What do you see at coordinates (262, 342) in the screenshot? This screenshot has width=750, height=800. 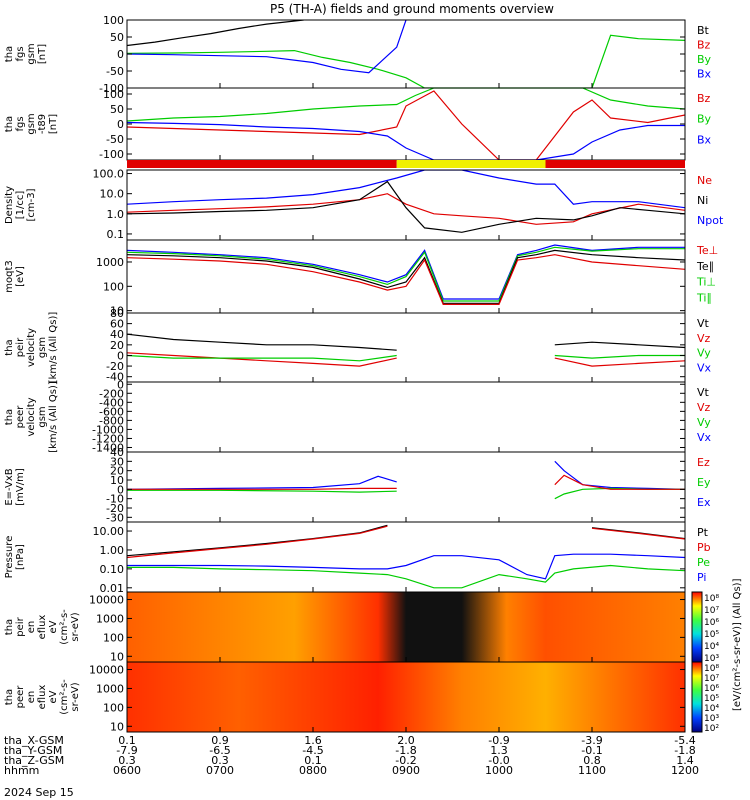 I see `series-Vt` at bounding box center [262, 342].